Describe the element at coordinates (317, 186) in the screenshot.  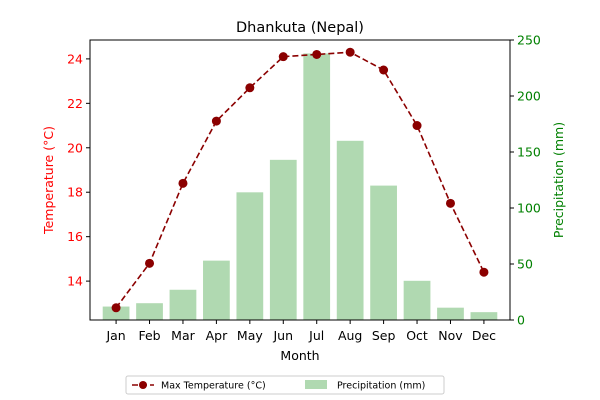
I see `precip-bar-jul` at that location.